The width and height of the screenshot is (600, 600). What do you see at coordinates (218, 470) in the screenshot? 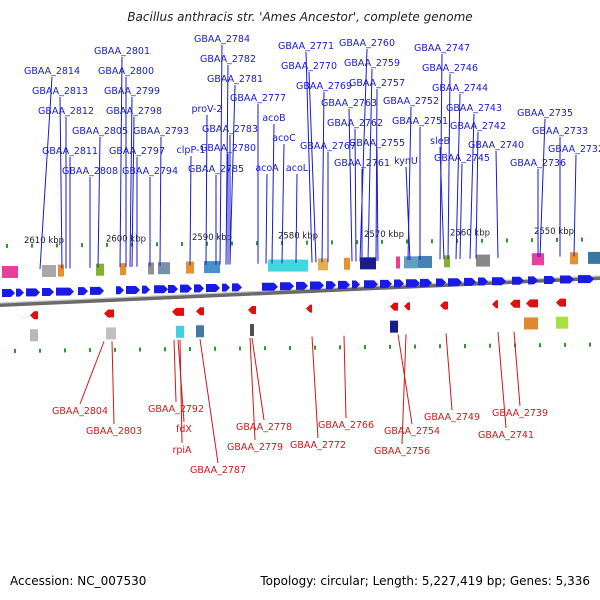
I see `bottom-gene-label: GBAA_2787` at bounding box center [218, 470].